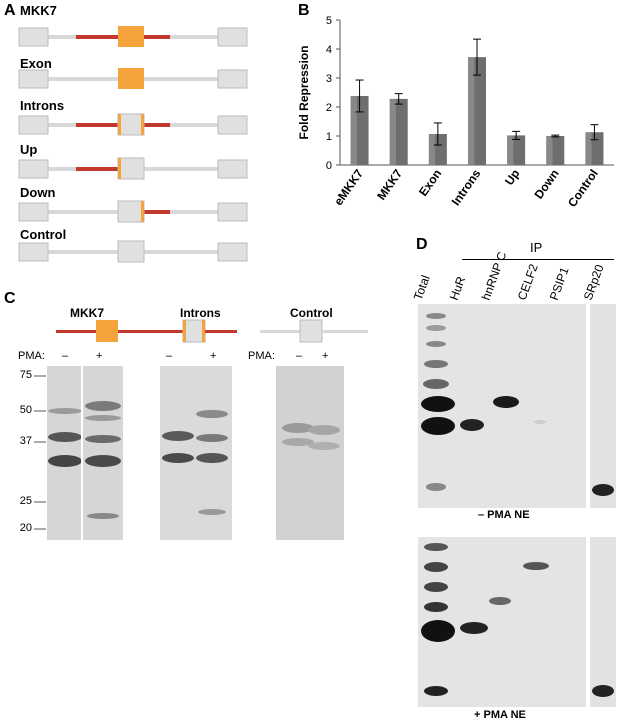  Describe the element at coordinates (169, 356) in the screenshot. I see `pma-minus-2: –` at that location.